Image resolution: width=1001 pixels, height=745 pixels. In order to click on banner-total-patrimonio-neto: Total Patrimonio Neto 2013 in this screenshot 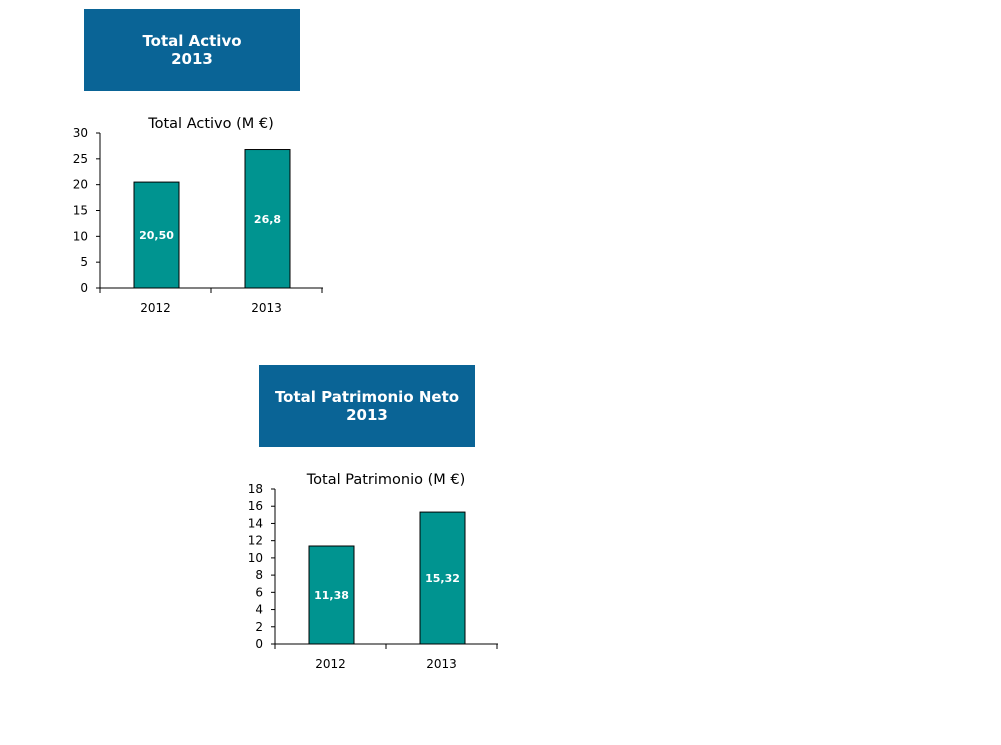, I will do `click(367, 406)`.